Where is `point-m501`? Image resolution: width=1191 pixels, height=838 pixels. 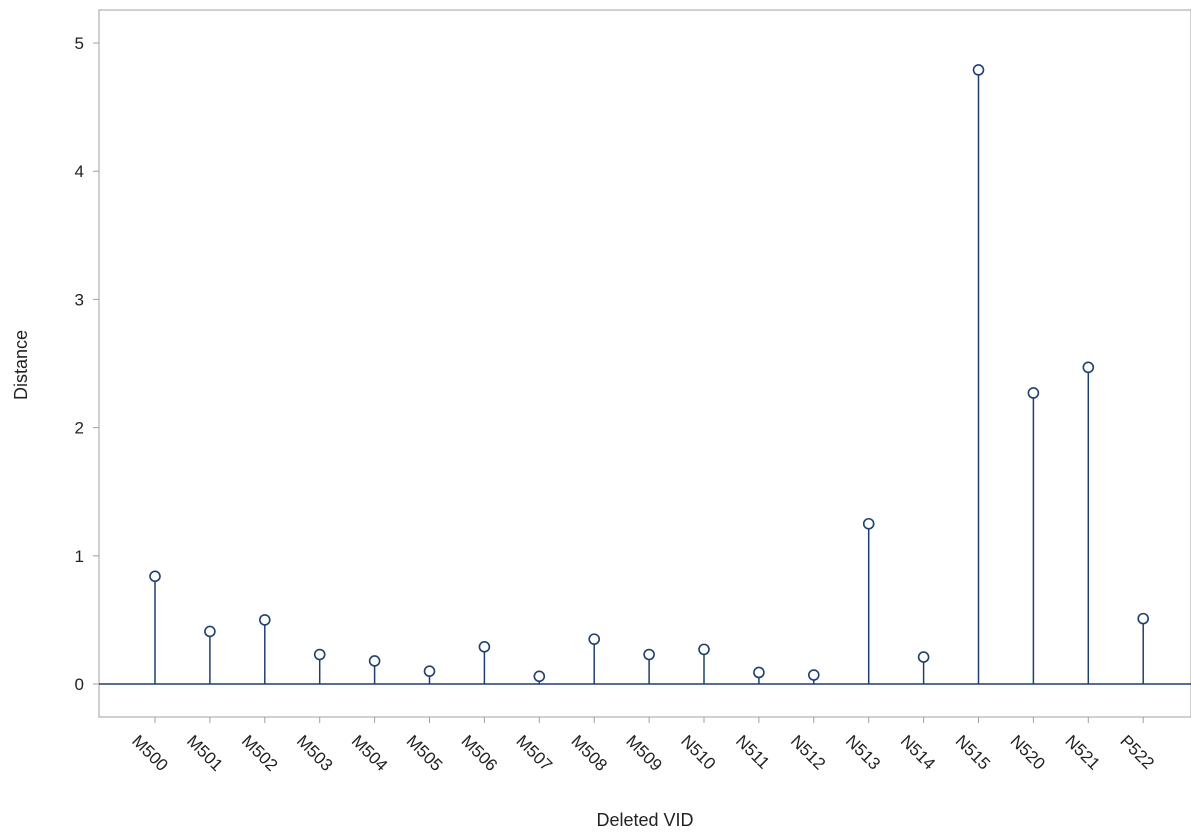 point-m501 is located at coordinates (210, 631).